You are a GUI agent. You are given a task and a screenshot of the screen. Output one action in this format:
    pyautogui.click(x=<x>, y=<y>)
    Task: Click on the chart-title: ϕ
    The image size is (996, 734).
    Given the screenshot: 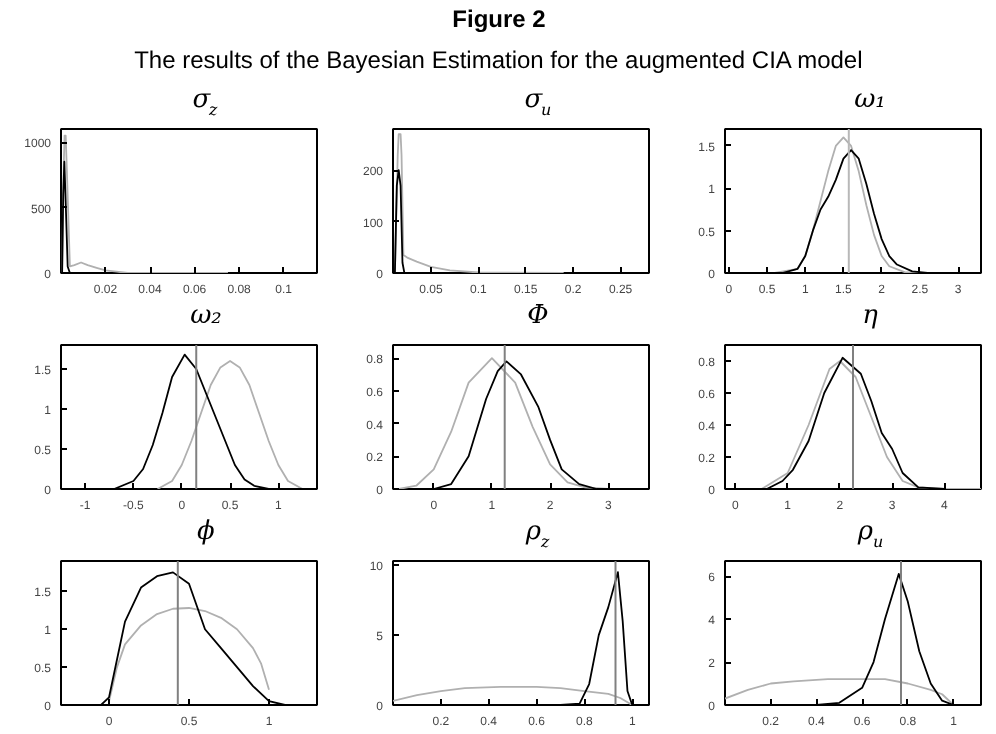 What is the action you would take?
    pyautogui.click(x=206, y=532)
    